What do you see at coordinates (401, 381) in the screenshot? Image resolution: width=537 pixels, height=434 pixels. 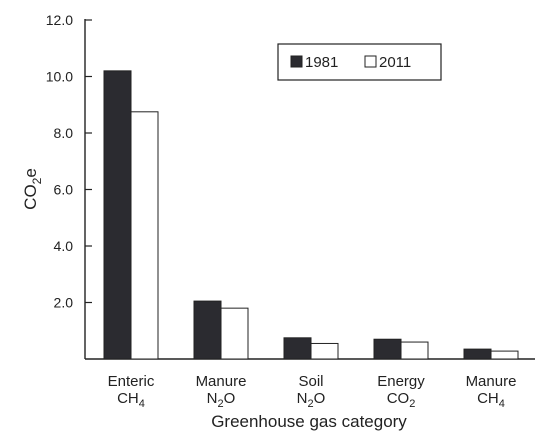 I see `x-category-label: Energy` at bounding box center [401, 381].